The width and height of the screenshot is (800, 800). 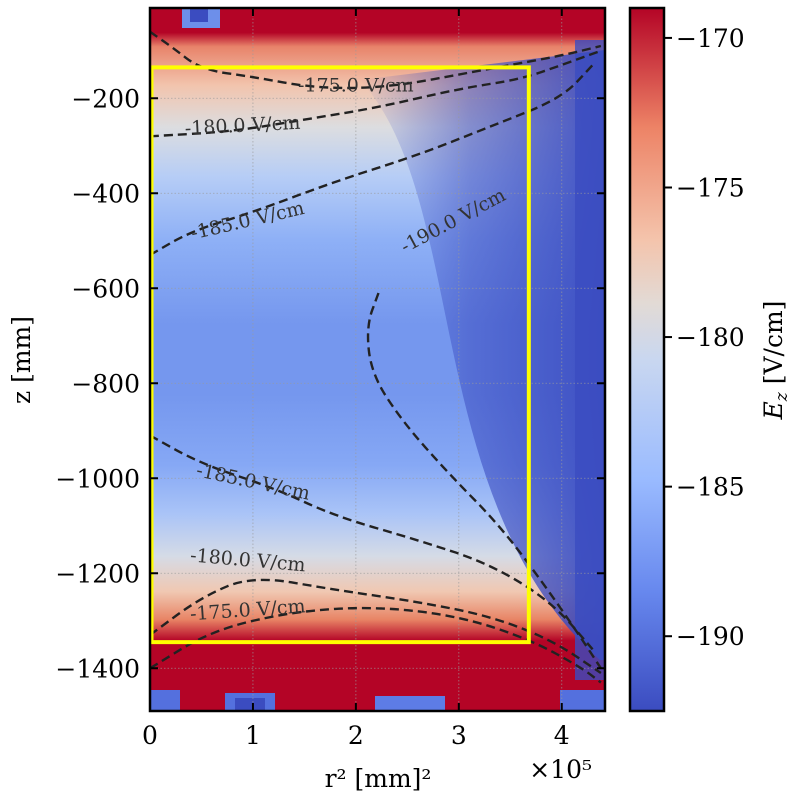 What do you see at coordinates (562, 735) in the screenshot?
I see `x-tick-label: 4` at bounding box center [562, 735].